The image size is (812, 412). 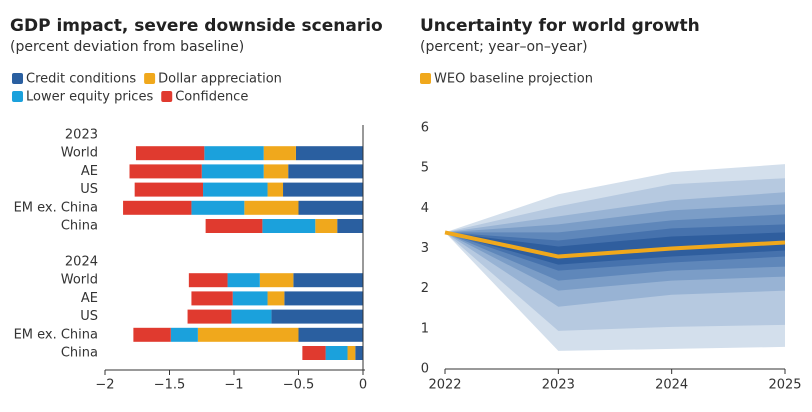 What do you see at coordinates (211, 97) in the screenshot?
I see `legend-label: Confidence` at bounding box center [211, 97].